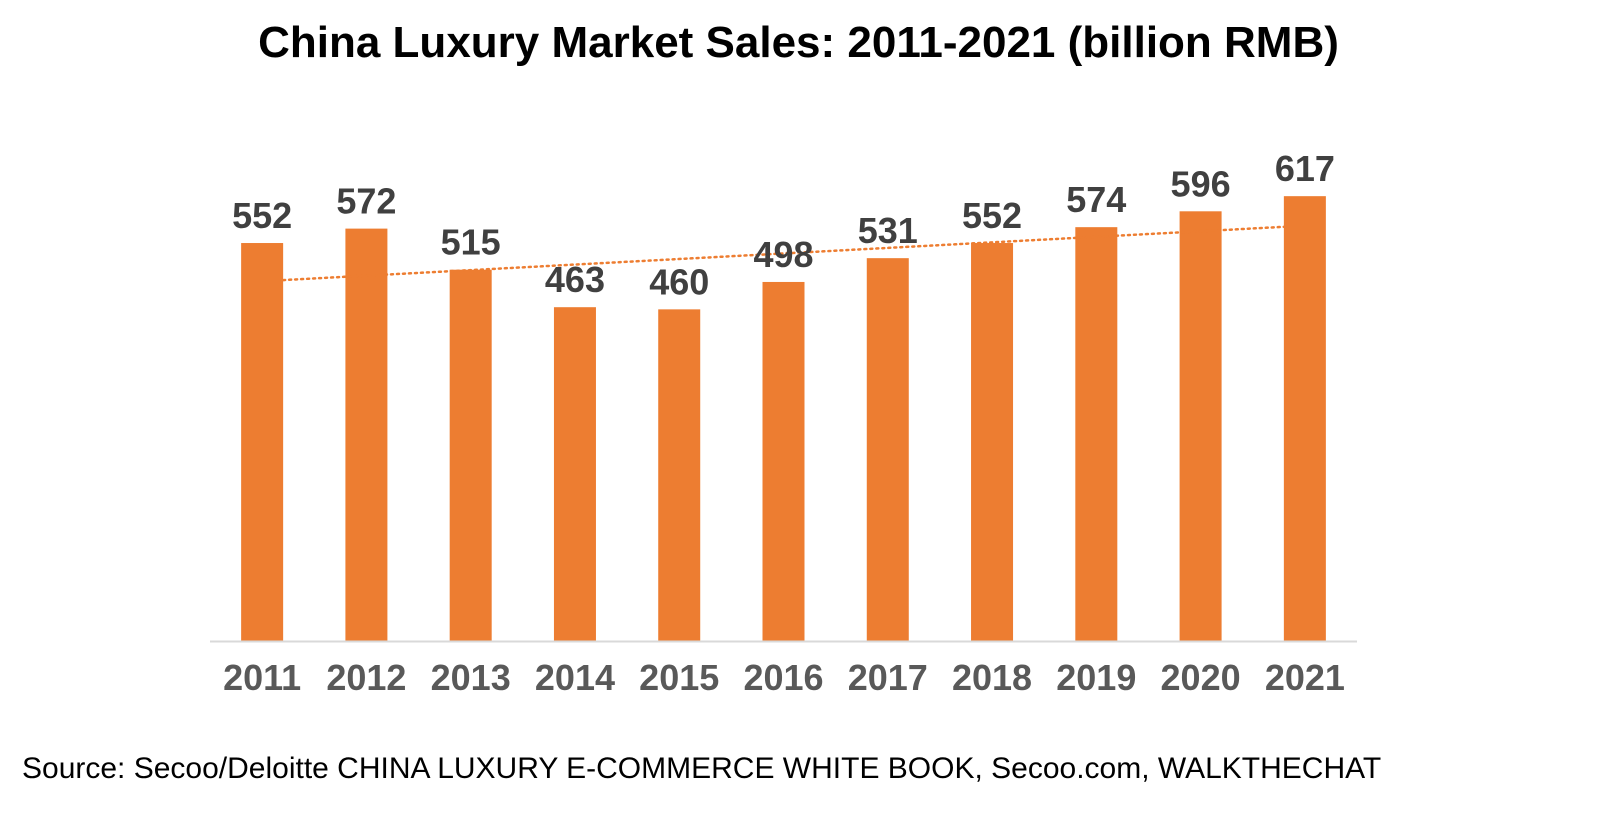 The height and width of the screenshot is (820, 1597). I want to click on bar-2015, so click(679, 475).